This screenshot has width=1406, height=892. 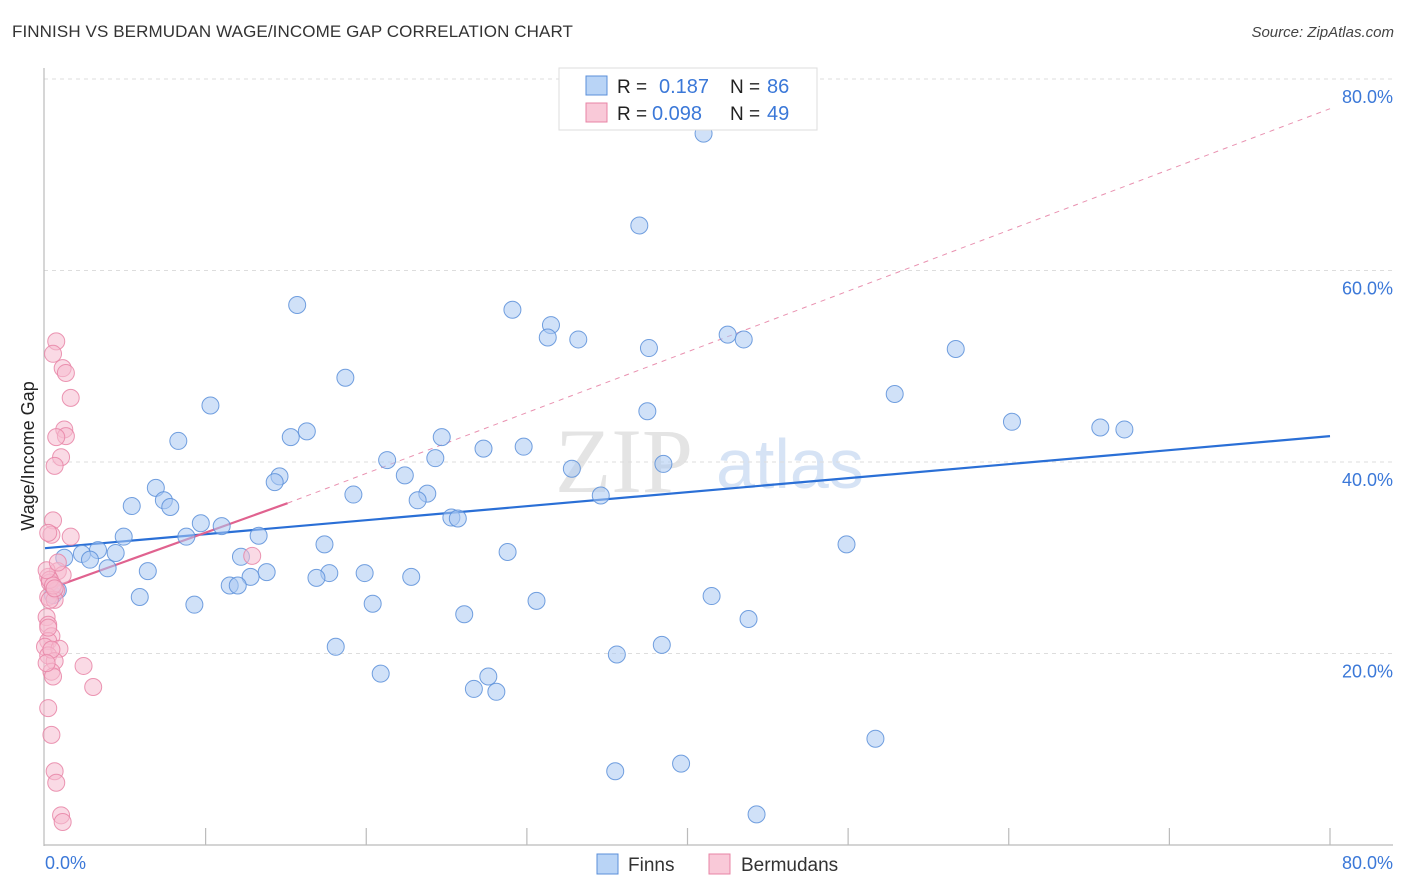 I want to click on x-tick-label-max: 80.0%, so click(x=1367, y=863).